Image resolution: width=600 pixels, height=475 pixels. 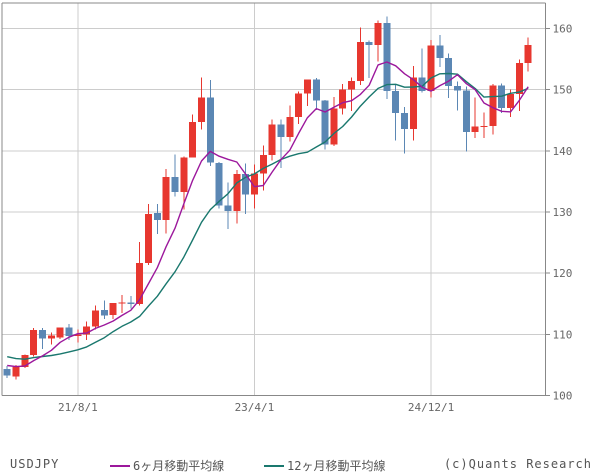 What do you see at coordinates (563, 29) in the screenshot?
I see `y-tick-label: 160` at bounding box center [563, 29].